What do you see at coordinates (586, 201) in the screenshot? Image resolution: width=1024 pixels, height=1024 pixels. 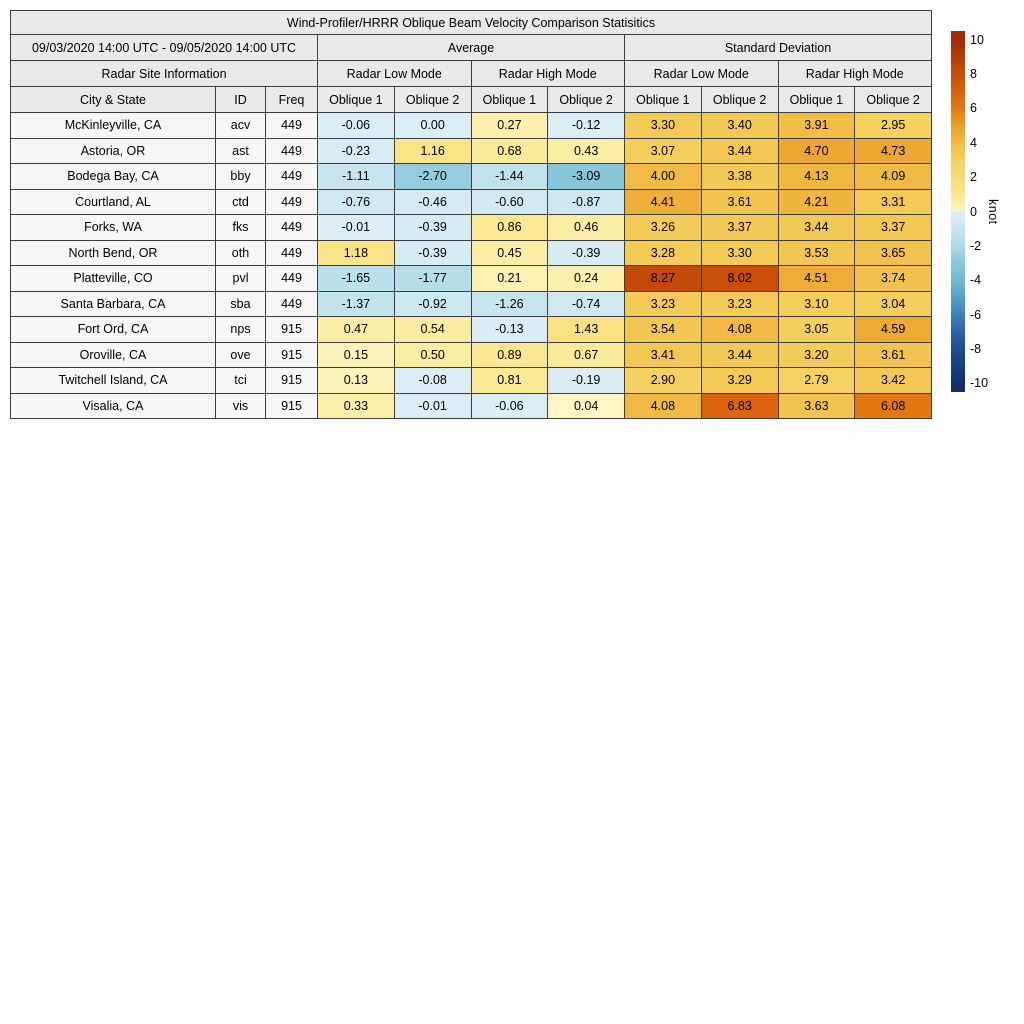 I see `value-cell: -0.87` at bounding box center [586, 201].